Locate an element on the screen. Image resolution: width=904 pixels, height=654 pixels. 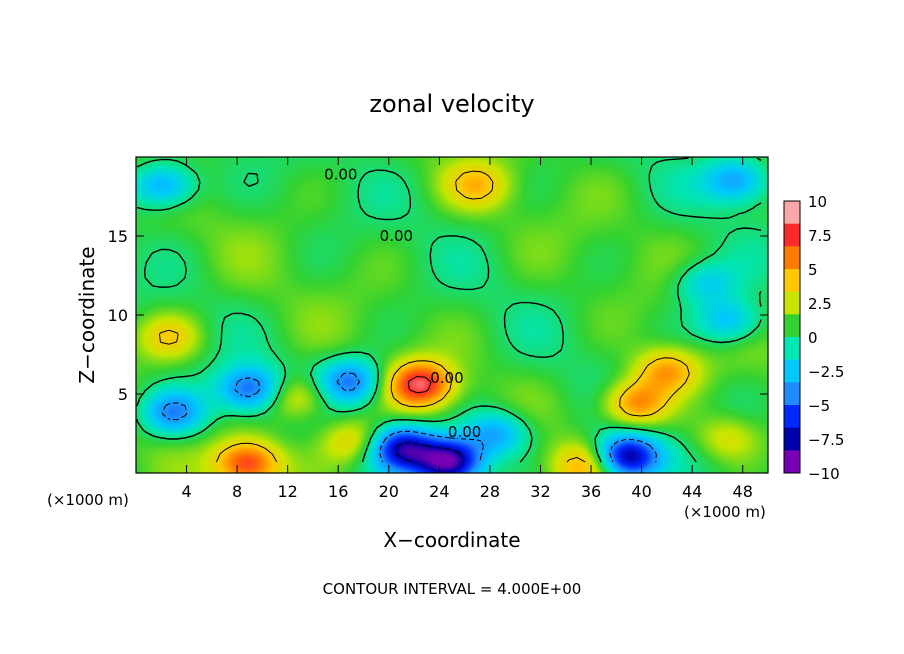
chart-title: zonal velocity is located at coordinates (451, 104).